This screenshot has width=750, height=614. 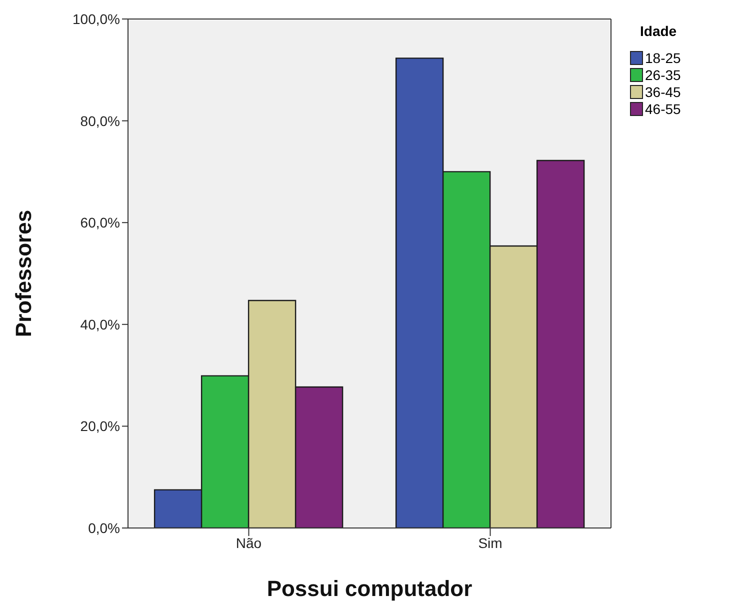 I want to click on y-tick-label: 0,0%, so click(x=104, y=528).